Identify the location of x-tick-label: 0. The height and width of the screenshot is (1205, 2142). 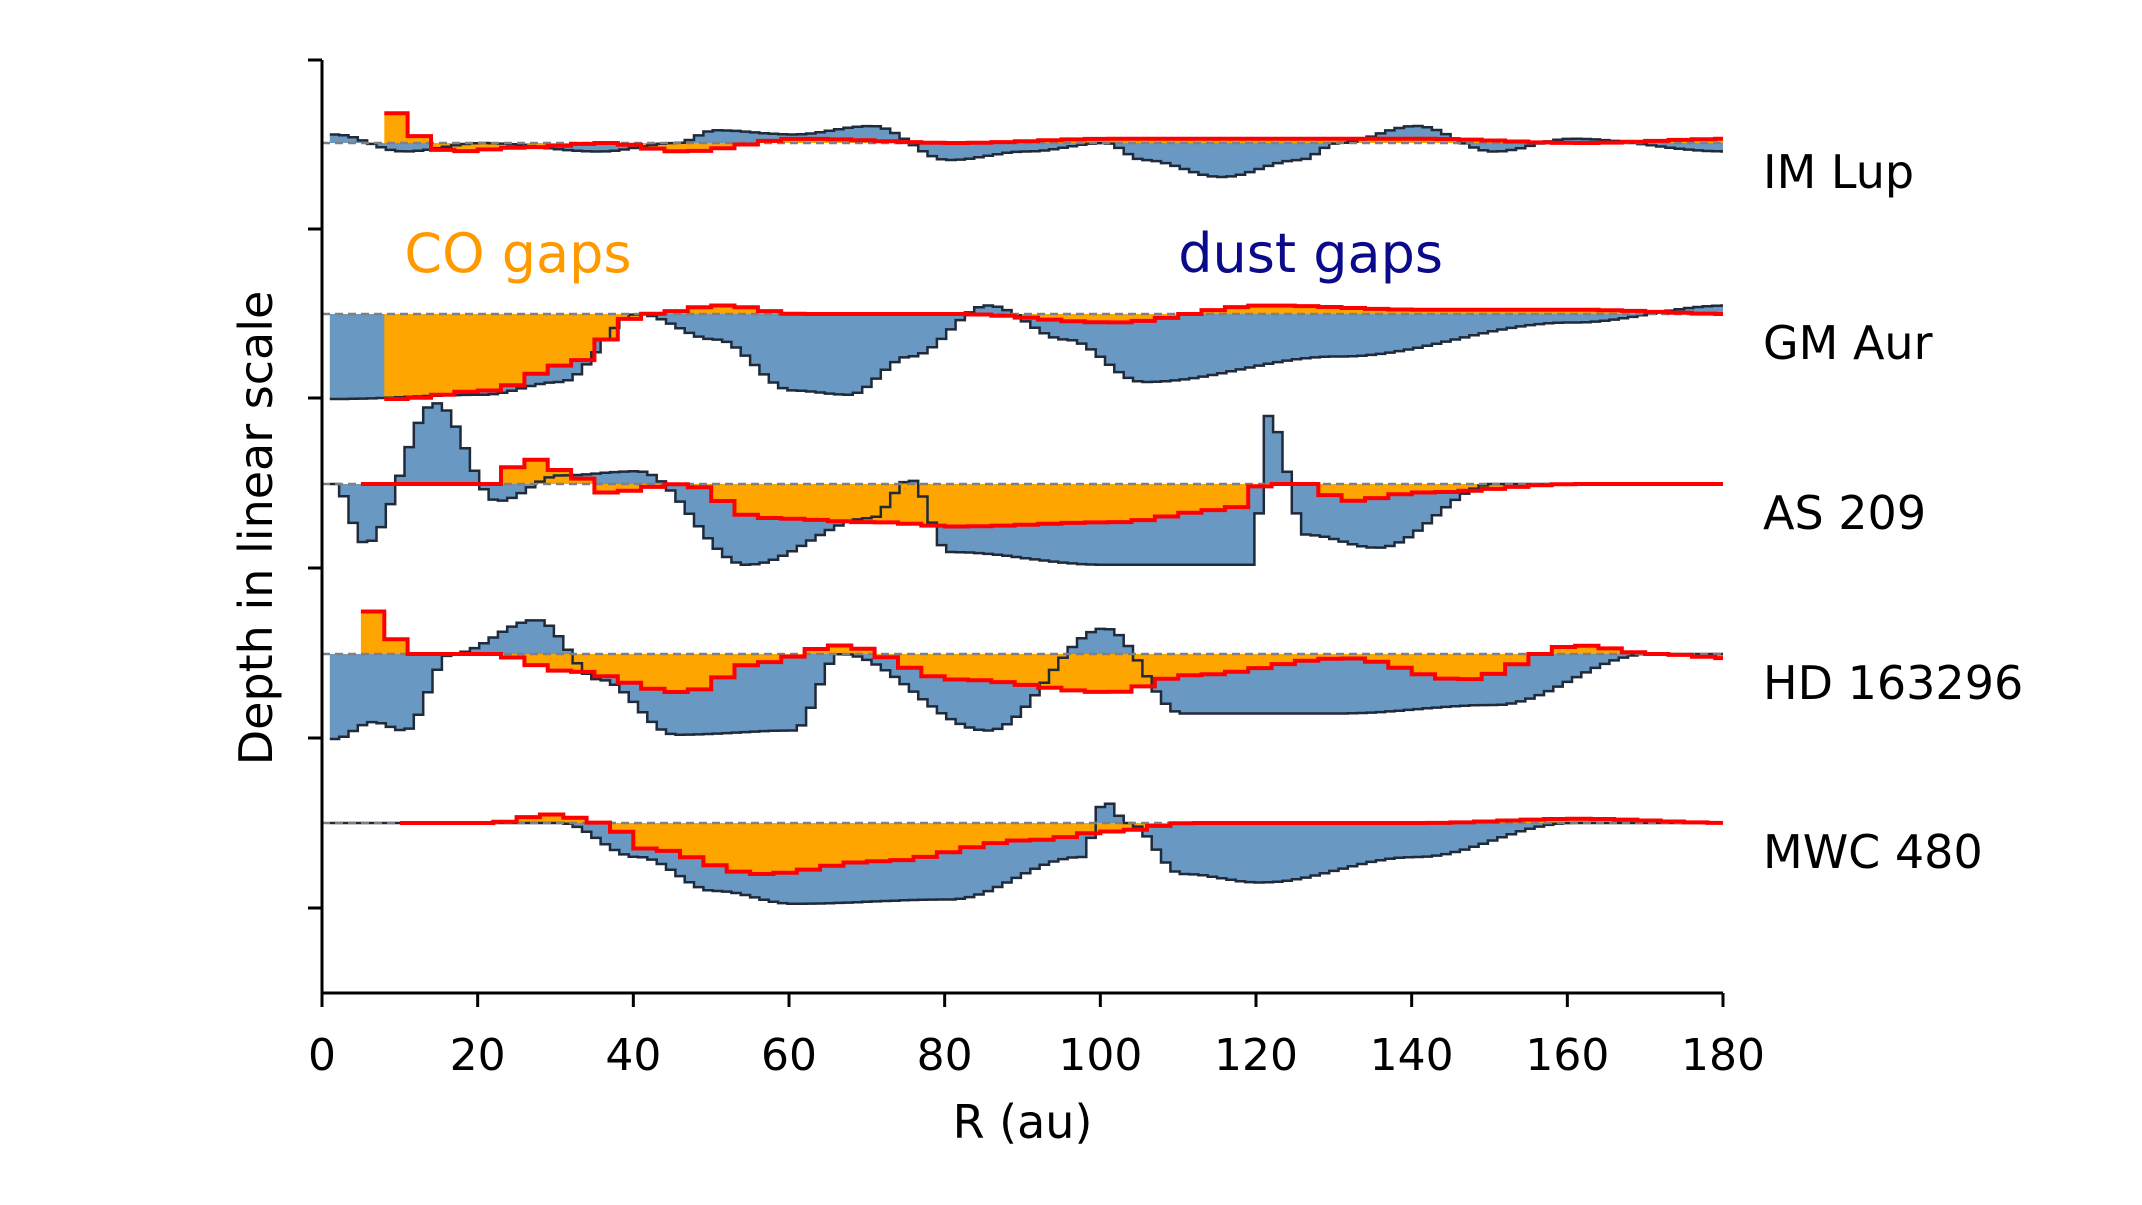
(322, 1055).